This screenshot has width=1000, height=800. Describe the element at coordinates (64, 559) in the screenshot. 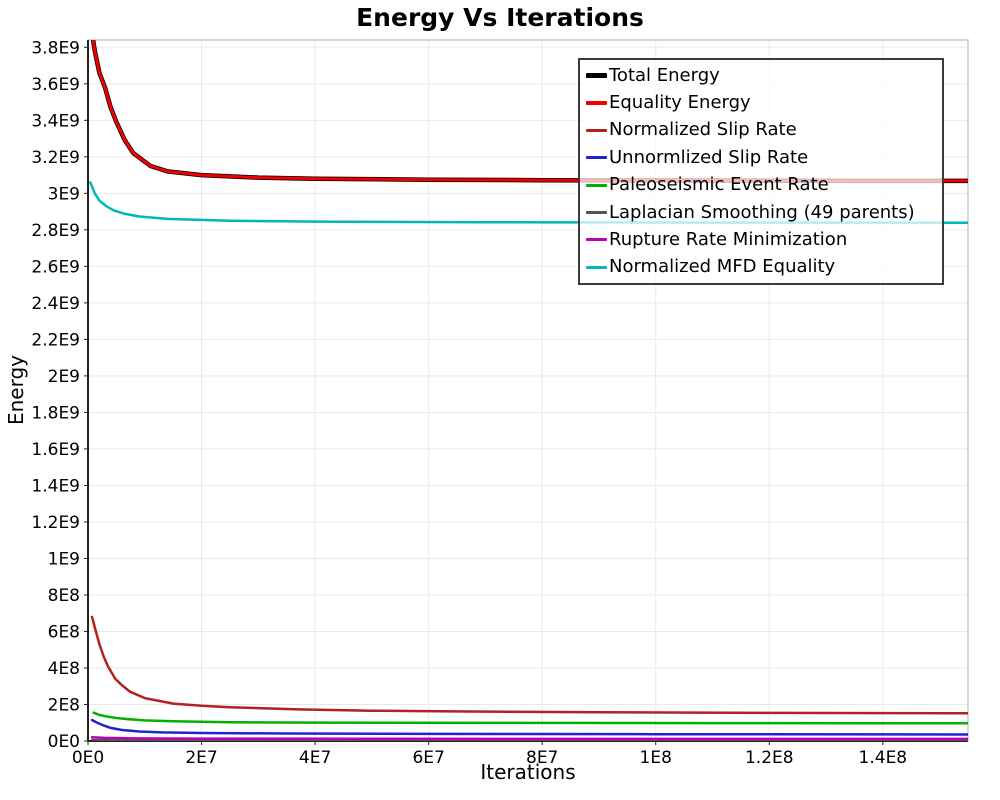

I see `y-tick-label: 1E9` at that location.